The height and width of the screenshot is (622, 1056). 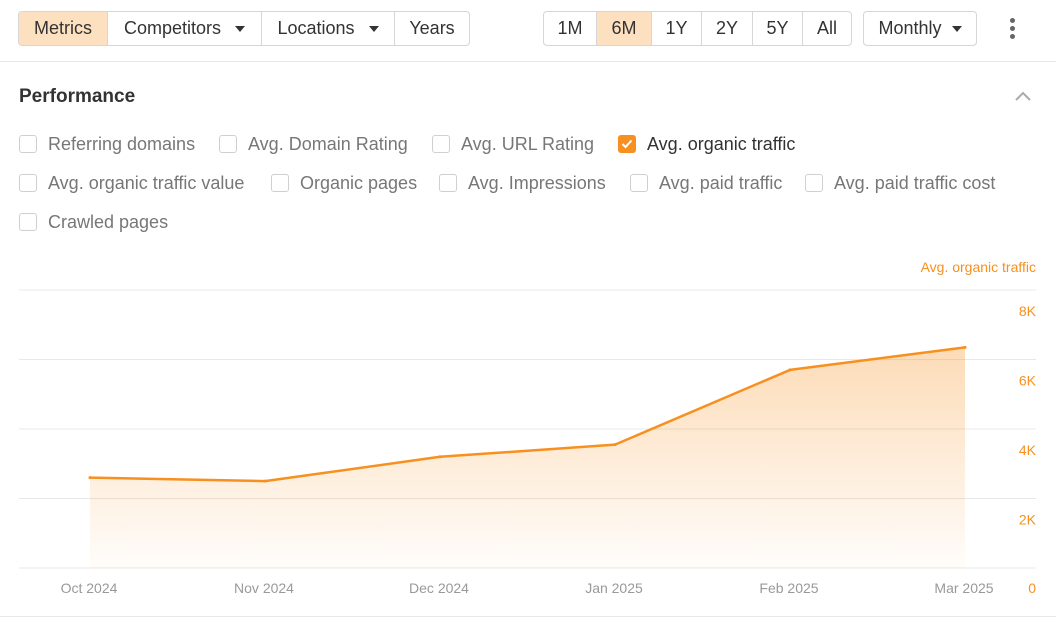 I want to click on chart-legend-series: Avg. organic traffic, so click(x=978, y=267).